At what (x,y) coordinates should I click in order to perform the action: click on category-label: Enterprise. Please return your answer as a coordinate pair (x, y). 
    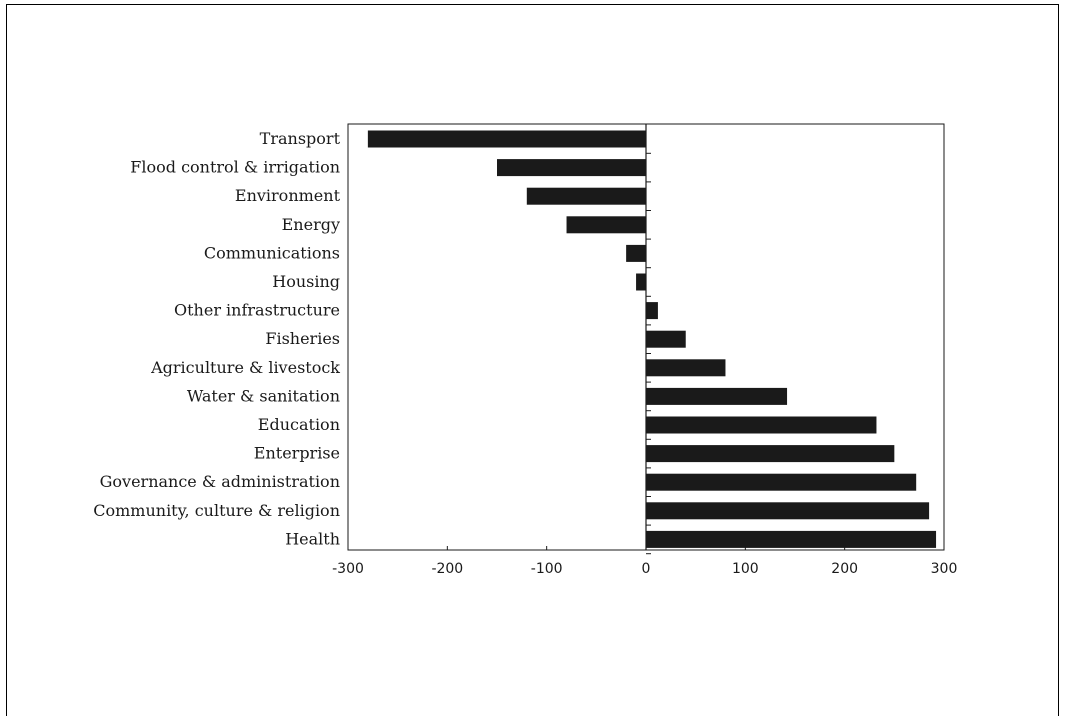
    Looking at the image, I should click on (297, 453).